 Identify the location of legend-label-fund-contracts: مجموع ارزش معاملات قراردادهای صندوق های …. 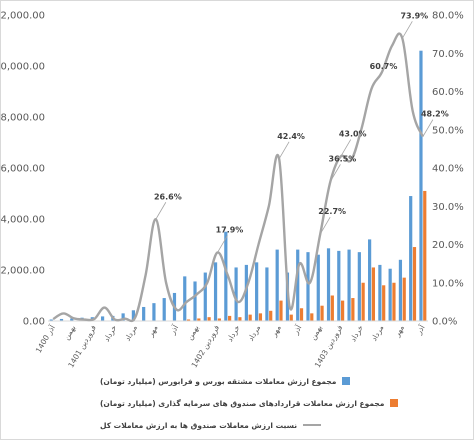
(242, 403).